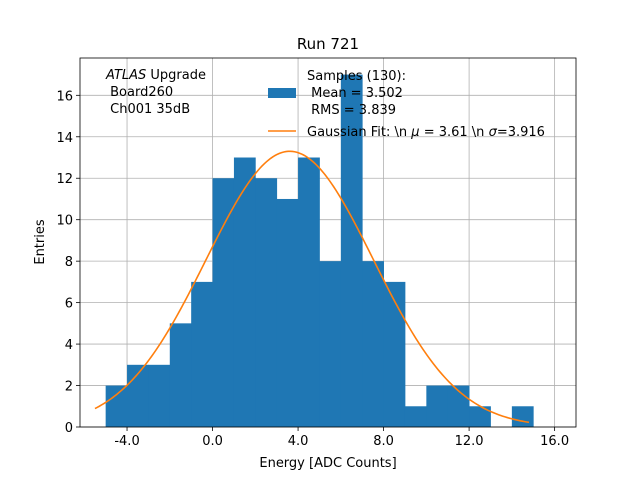 This screenshot has height=480, width=640. Describe the element at coordinates (328, 44) in the screenshot. I see `chart-title: Run 721` at that location.